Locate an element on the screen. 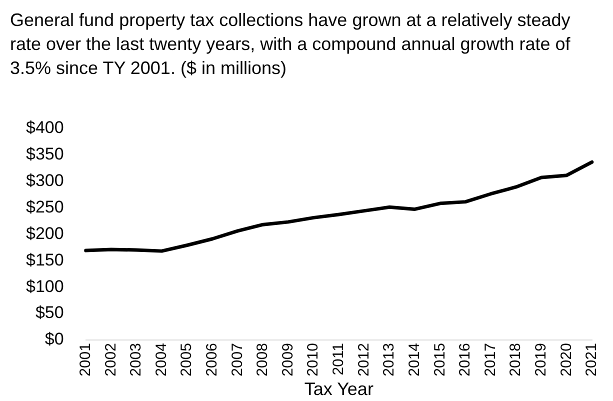 This screenshot has width=613, height=401. x-tick-label: 2005 is located at coordinates (187, 359).